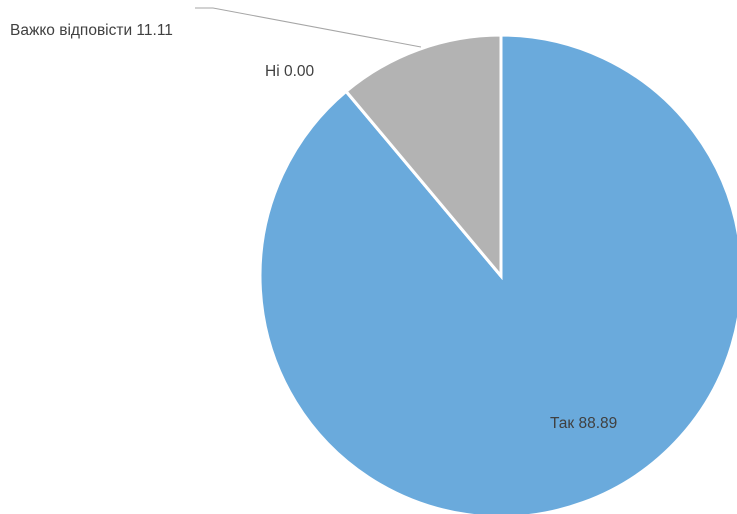 This screenshot has width=737, height=514. I want to click on data-label-ni: Ні 0.00, so click(289, 71).